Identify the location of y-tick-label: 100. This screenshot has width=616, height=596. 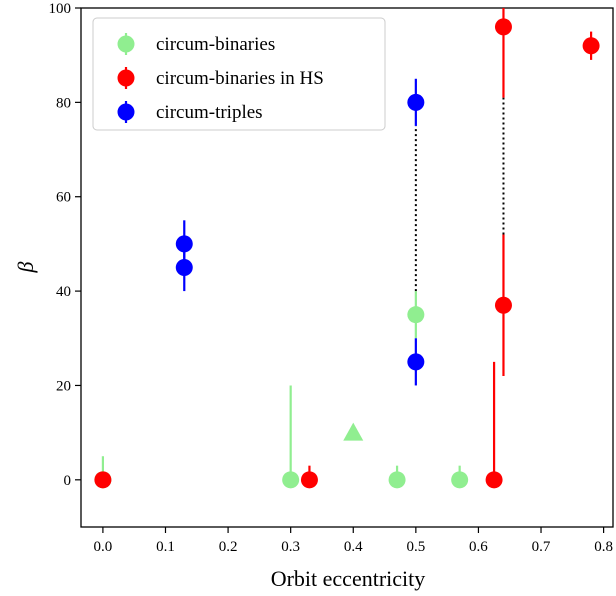
(60, 9).